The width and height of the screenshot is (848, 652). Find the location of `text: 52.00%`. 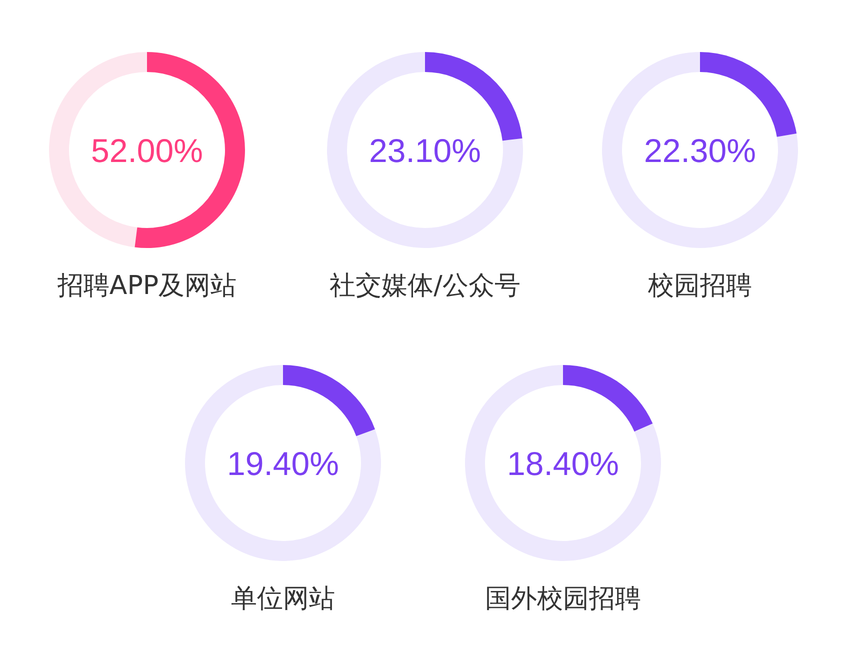

text: 52.00% is located at coordinates (147, 150).